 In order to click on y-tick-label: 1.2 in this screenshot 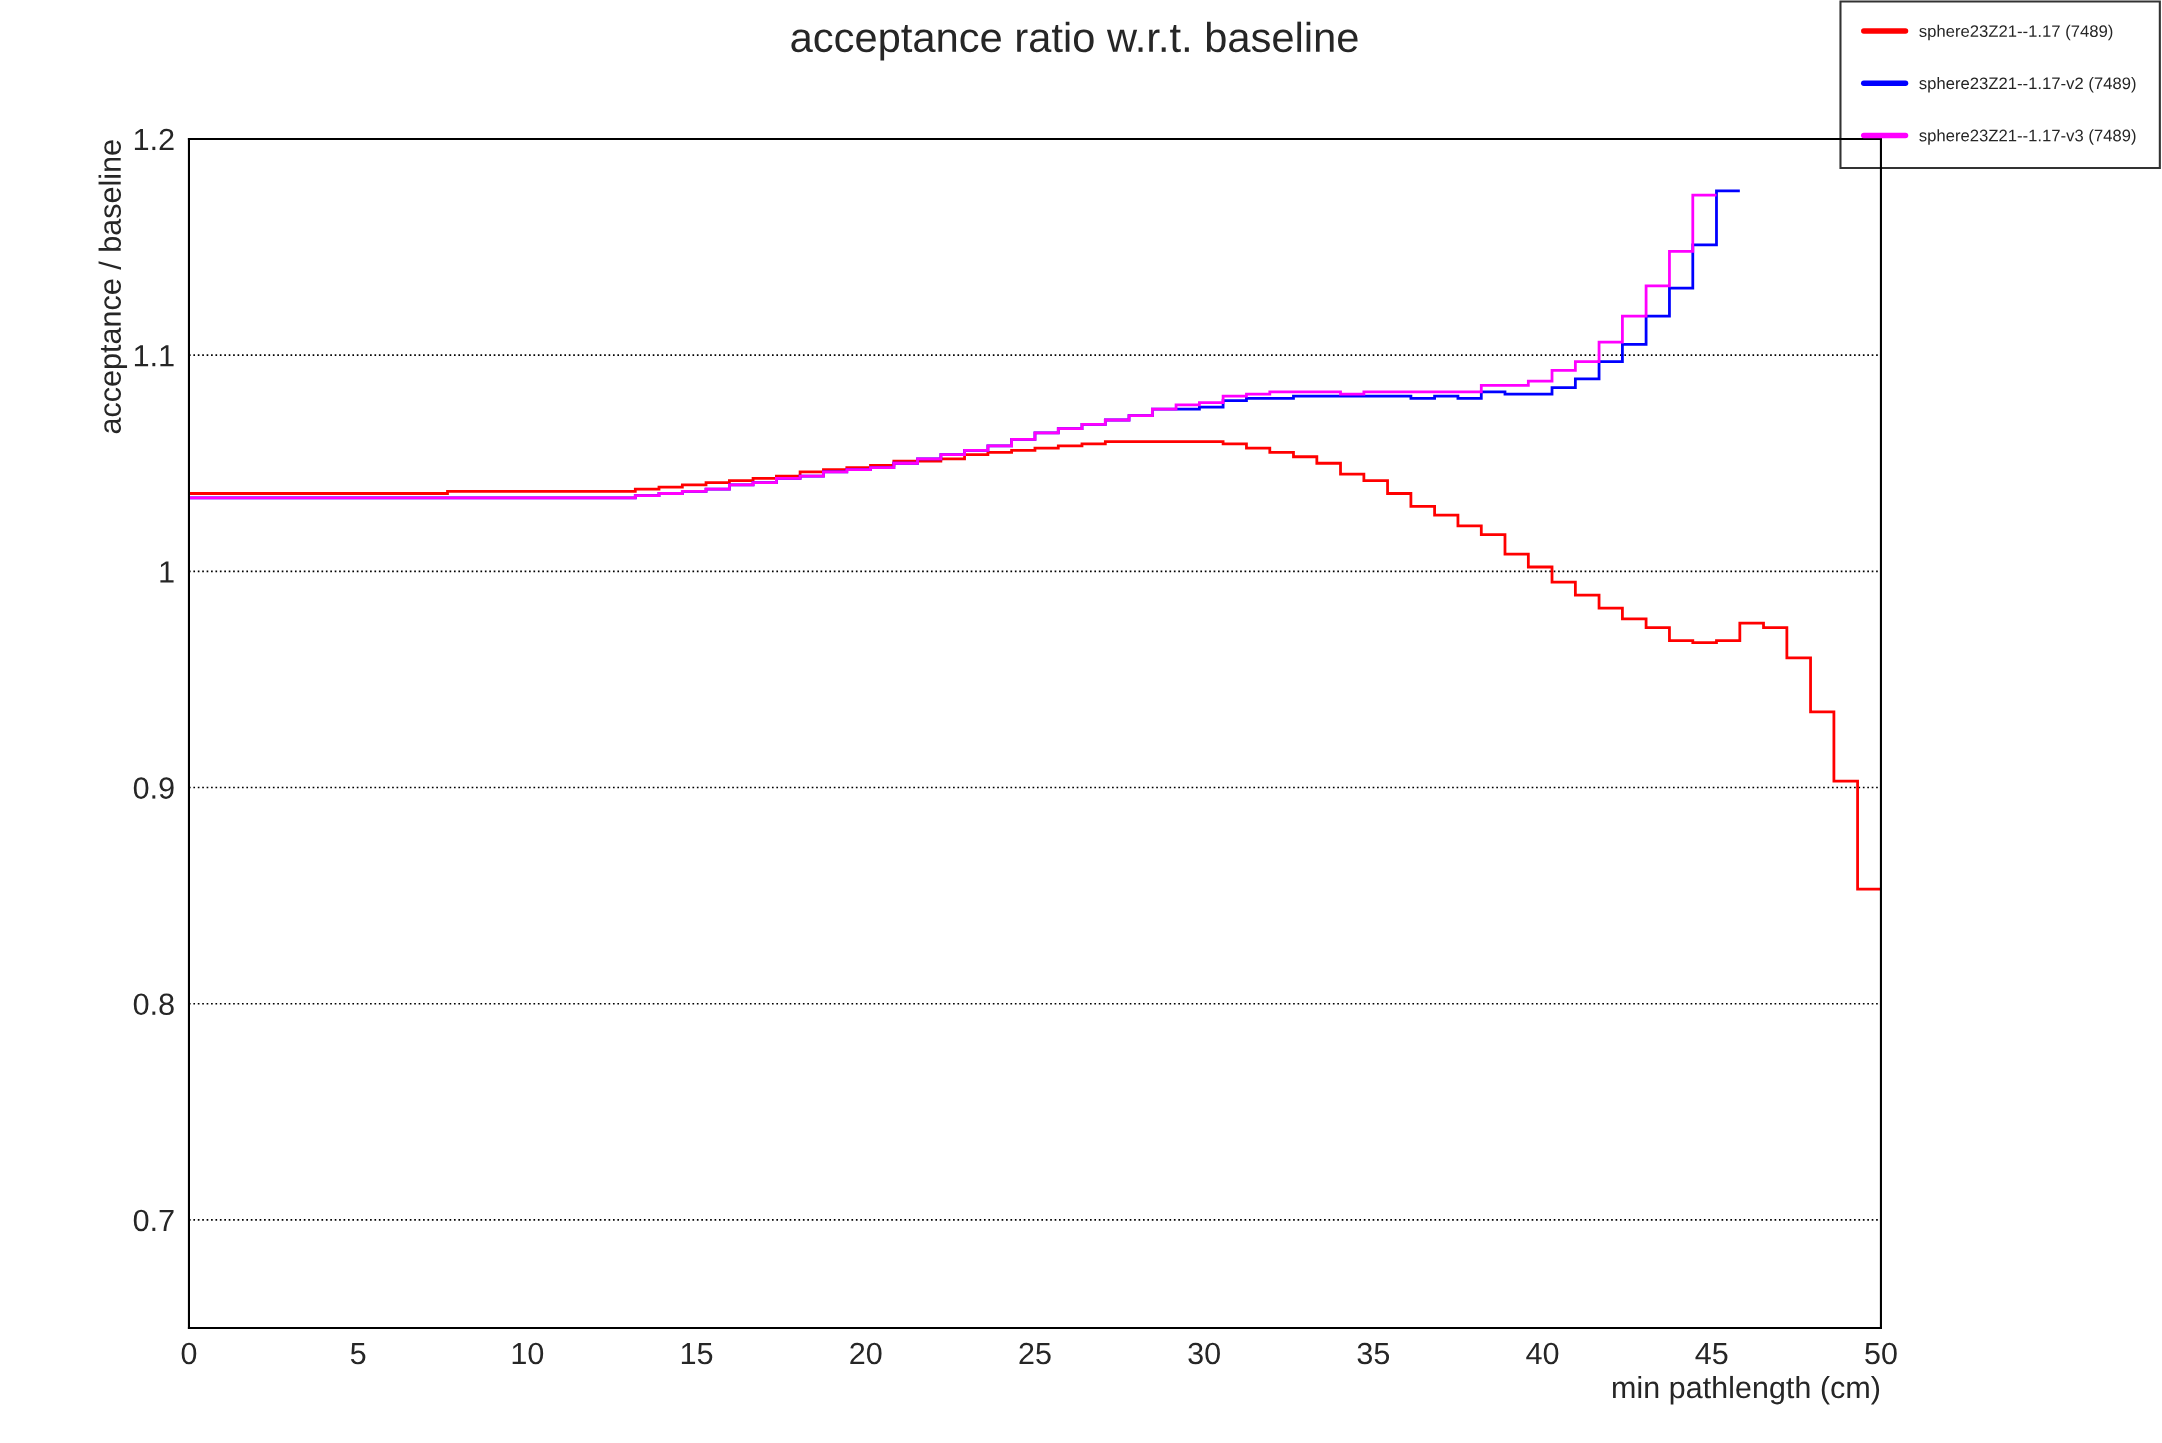, I will do `click(154, 139)`.